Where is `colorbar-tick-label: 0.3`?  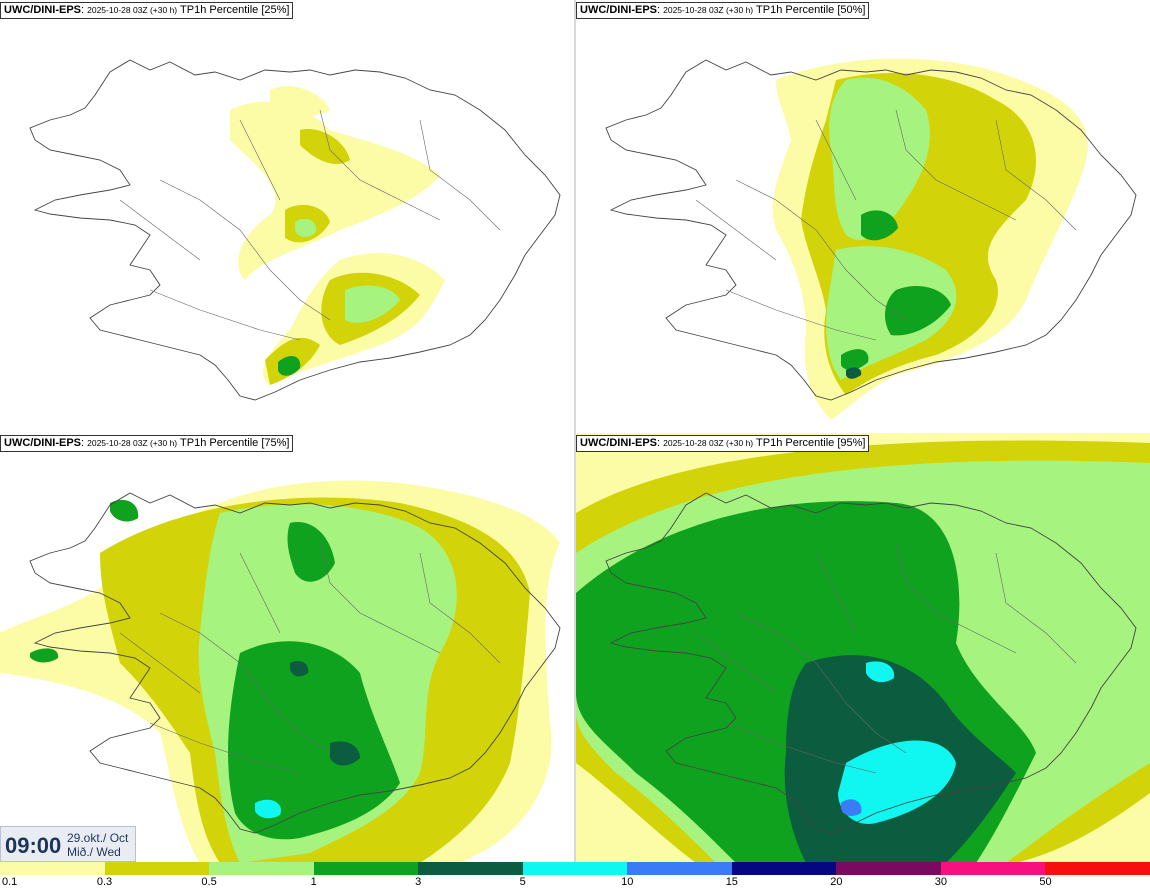
colorbar-tick-label: 0.3 is located at coordinates (104, 882).